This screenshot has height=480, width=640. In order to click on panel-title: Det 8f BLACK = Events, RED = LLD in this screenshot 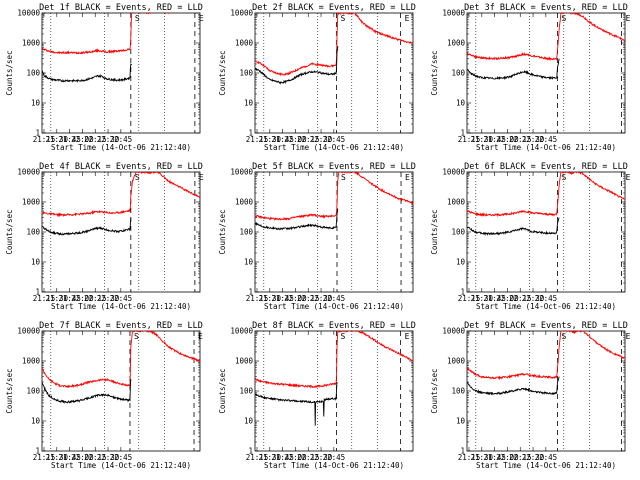, I will do `click(334, 326)`.